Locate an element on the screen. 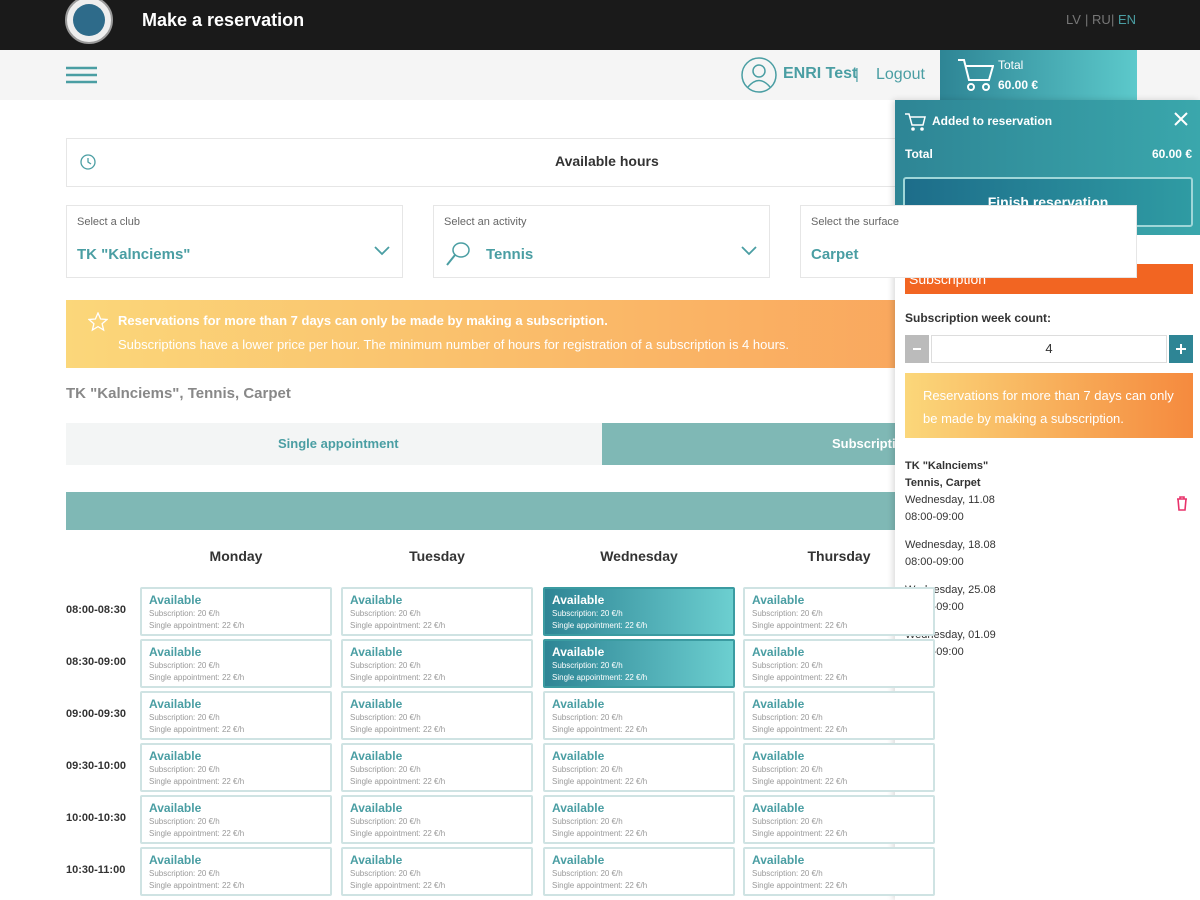 This screenshot has width=1200, height=900. header: Make a reservation LV | RU | EN is located at coordinates (600, 25).